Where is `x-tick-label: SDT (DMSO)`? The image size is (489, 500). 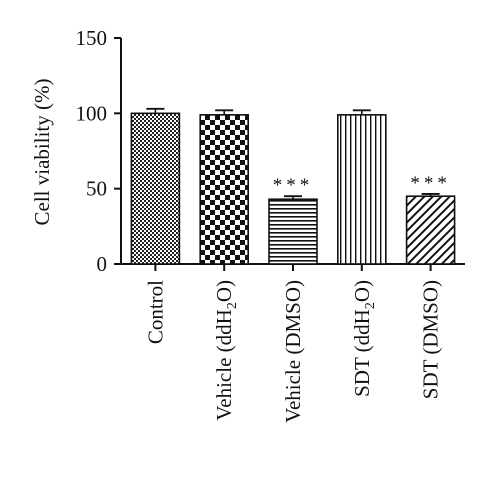
x-tick-label: SDT (DMSO) is located at coordinates (431, 339).